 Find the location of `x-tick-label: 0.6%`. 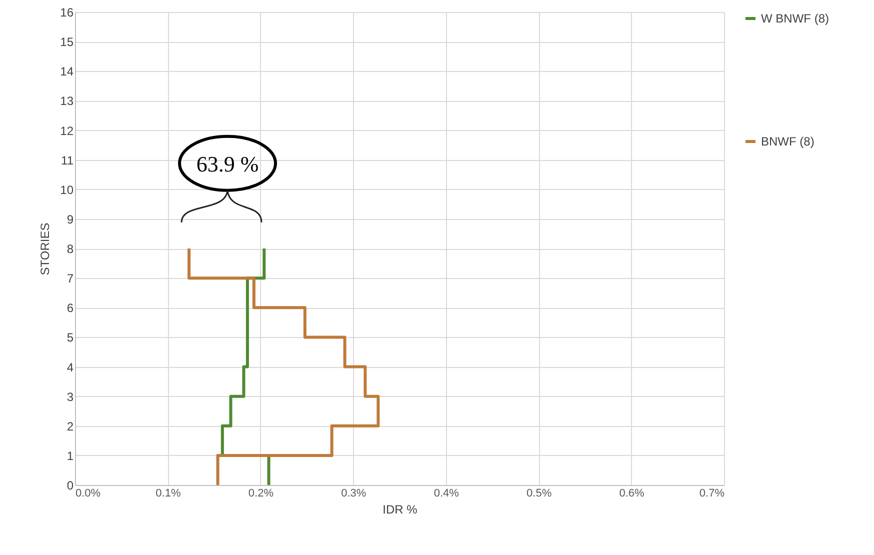

x-tick-label: 0.6% is located at coordinates (632, 494).